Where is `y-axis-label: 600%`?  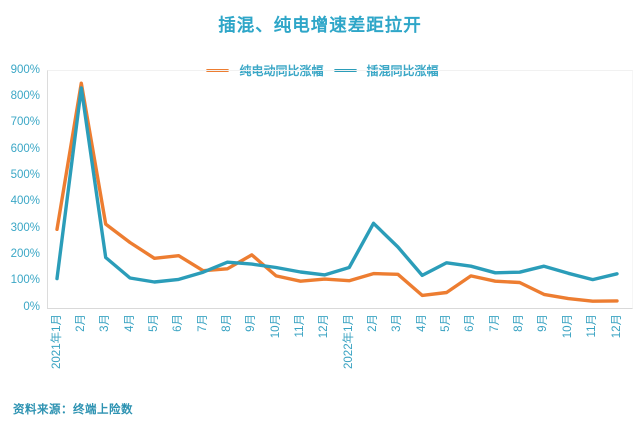
y-axis-label: 600% is located at coordinates (25, 148).